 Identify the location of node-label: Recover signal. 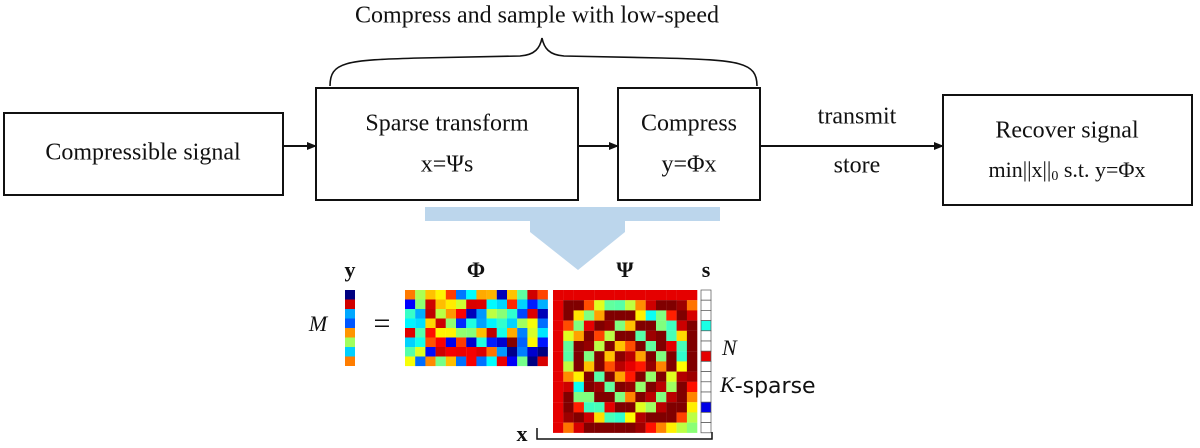
(1067, 131).